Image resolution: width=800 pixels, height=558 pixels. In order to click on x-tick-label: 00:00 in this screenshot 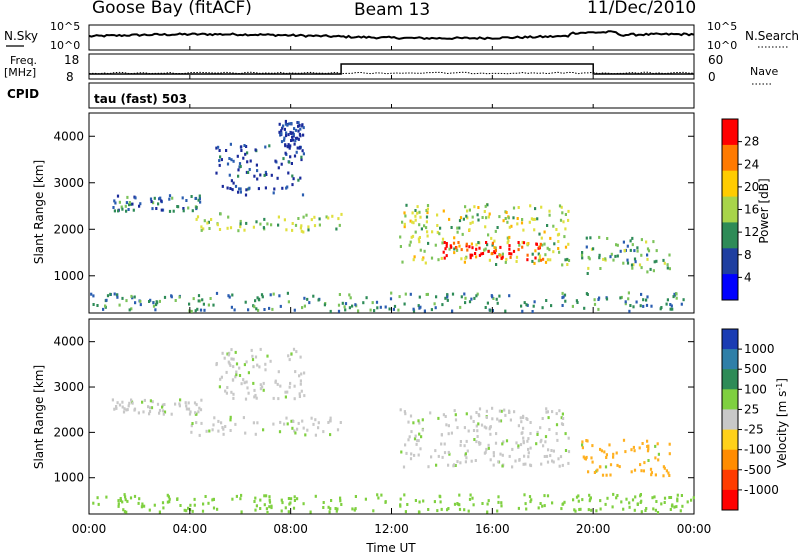, I will do `click(89, 529)`.